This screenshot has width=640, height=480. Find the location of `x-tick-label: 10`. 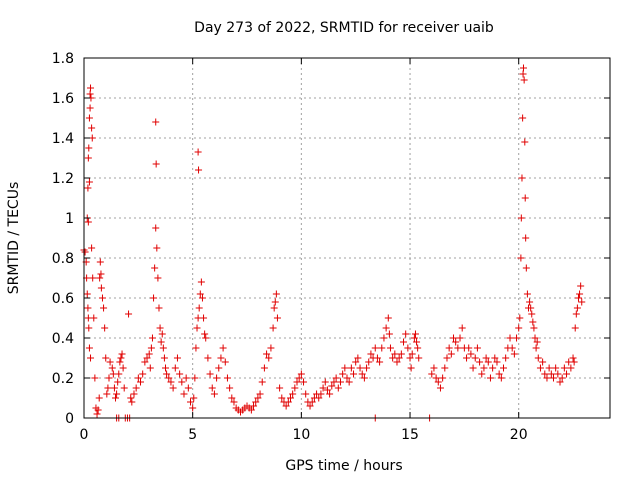

x-tick-label: 10 is located at coordinates (301, 435).